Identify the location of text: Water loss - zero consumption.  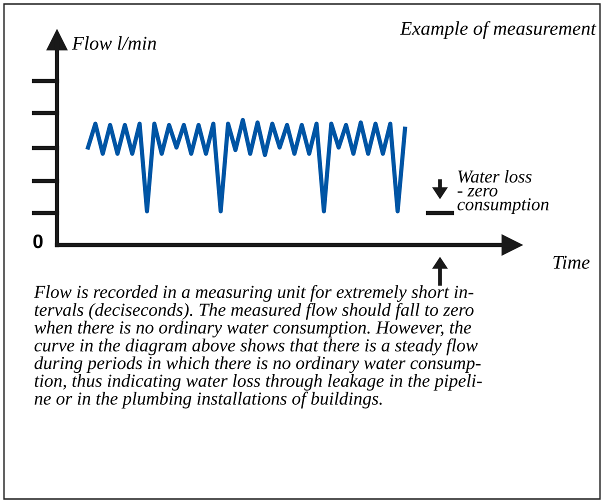
(503, 192).